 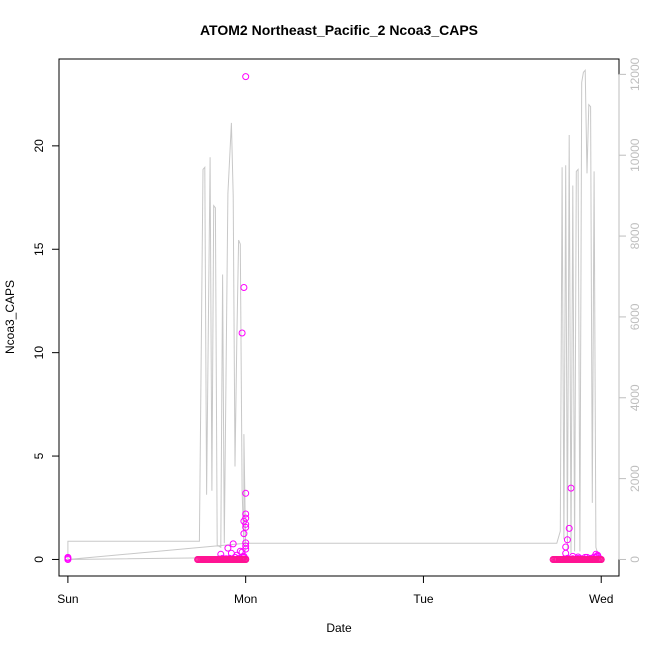 What do you see at coordinates (67, 599) in the screenshot?
I see `x-tick-label: Sun` at bounding box center [67, 599].